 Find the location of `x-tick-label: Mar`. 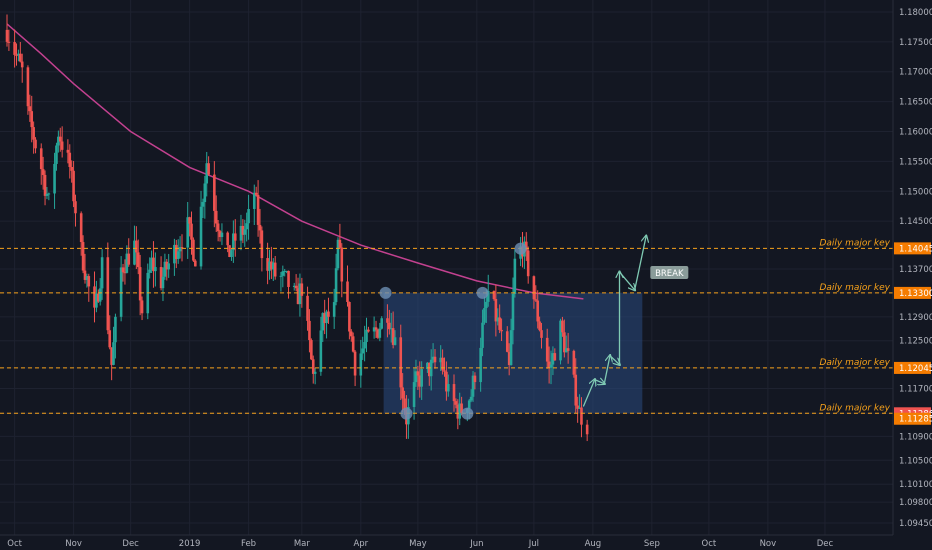

x-tick-label: Mar is located at coordinates (302, 544).